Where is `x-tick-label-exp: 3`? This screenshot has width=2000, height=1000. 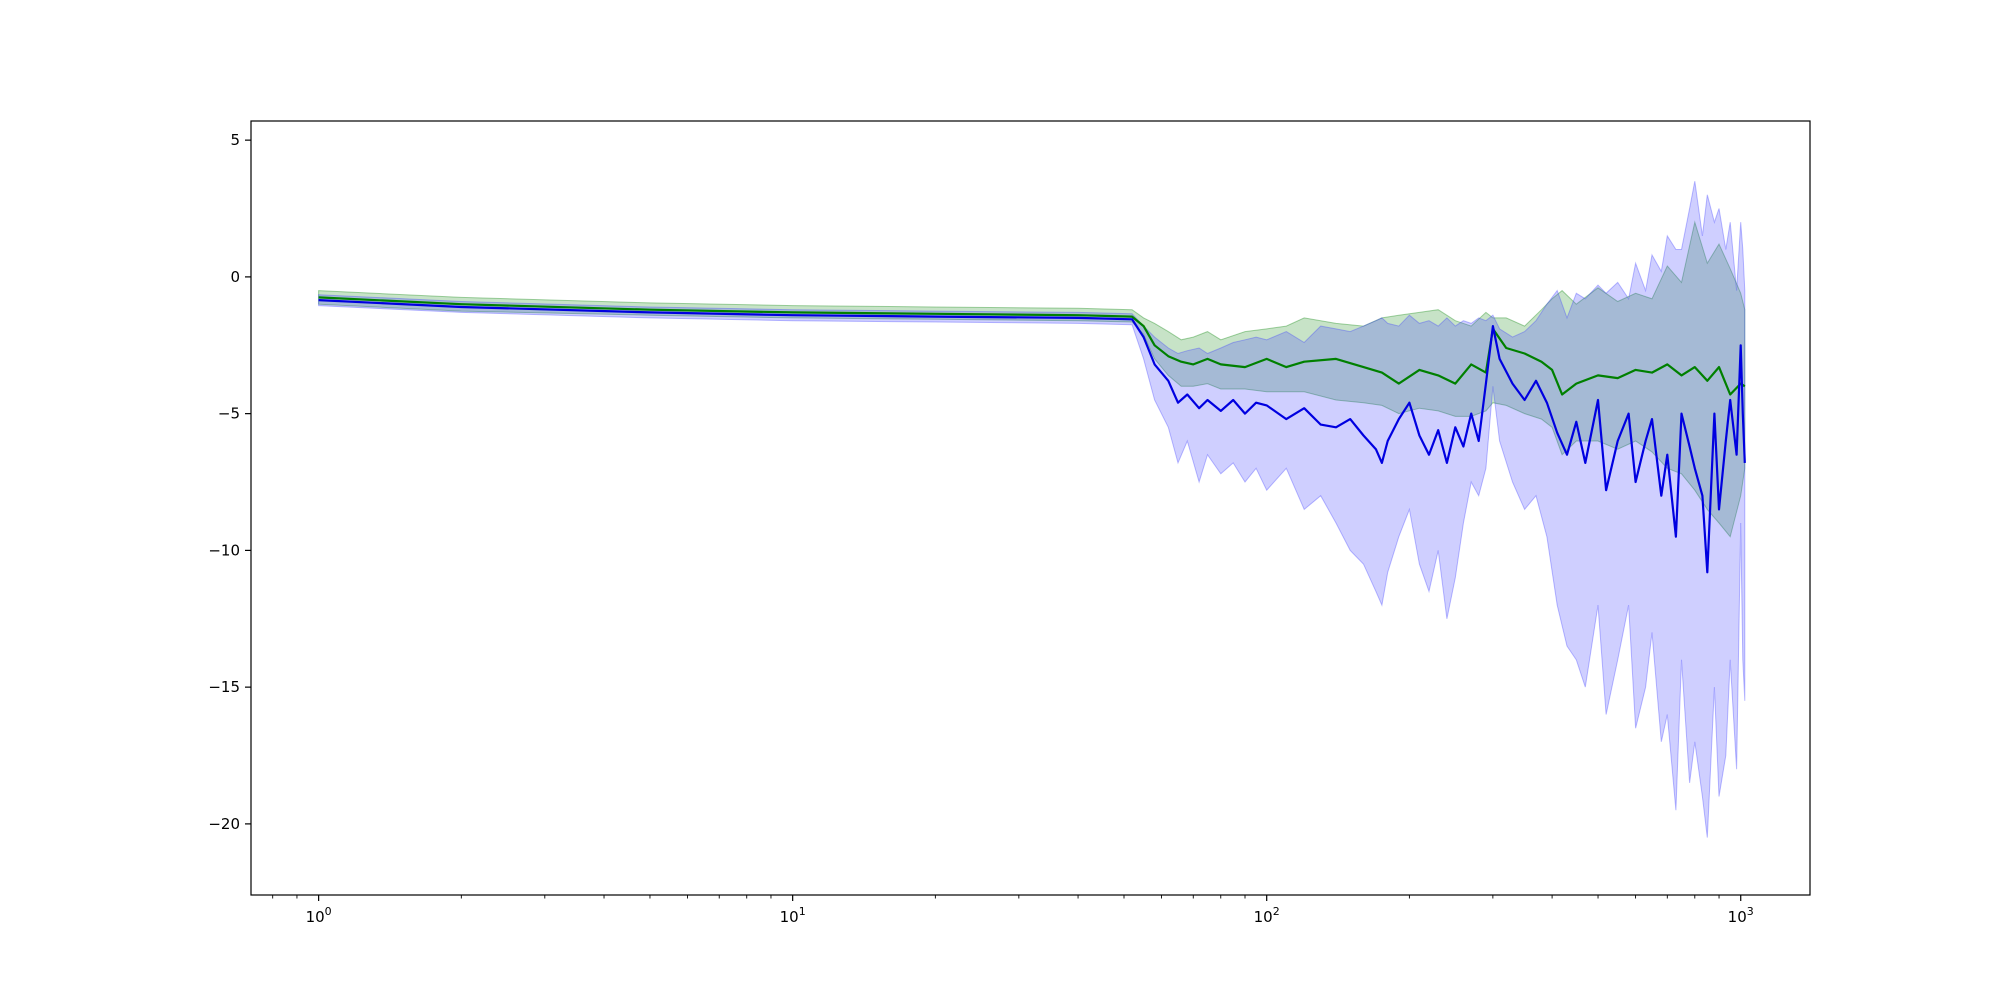
x-tick-label-exp: 3 is located at coordinates (1750, 911).